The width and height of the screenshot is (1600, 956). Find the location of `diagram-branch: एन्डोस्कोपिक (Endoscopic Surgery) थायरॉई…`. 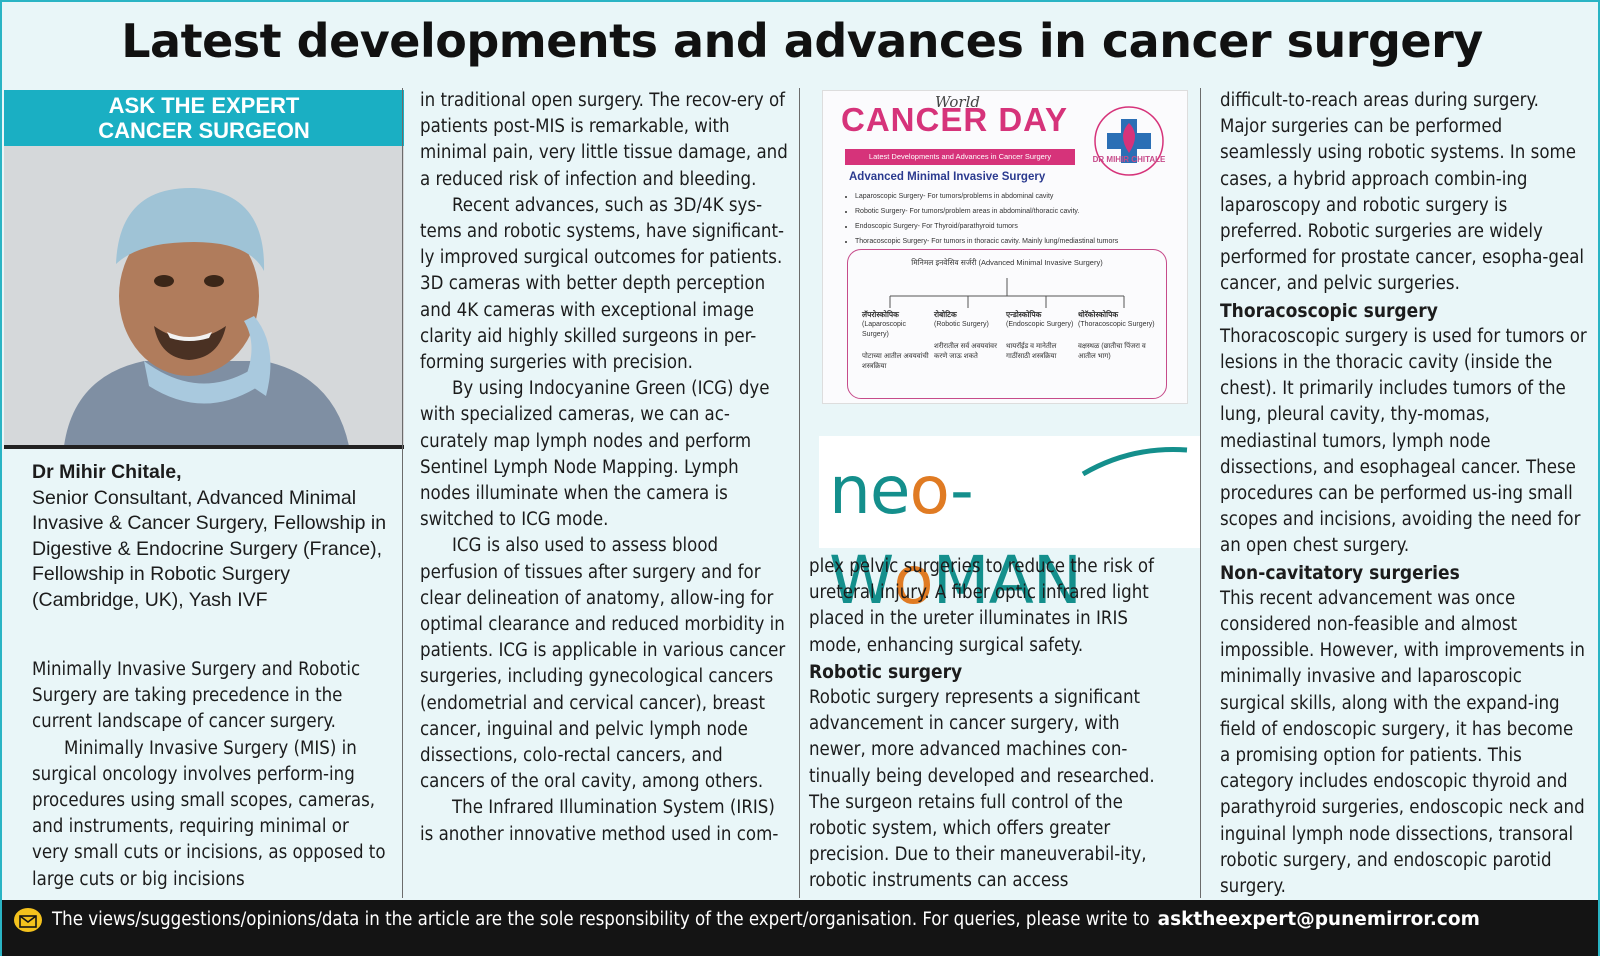

diagram-branch: एन्डोस्कोपिक (Endoscopic Surgery) थायरॉई… is located at coordinates (1040, 336).